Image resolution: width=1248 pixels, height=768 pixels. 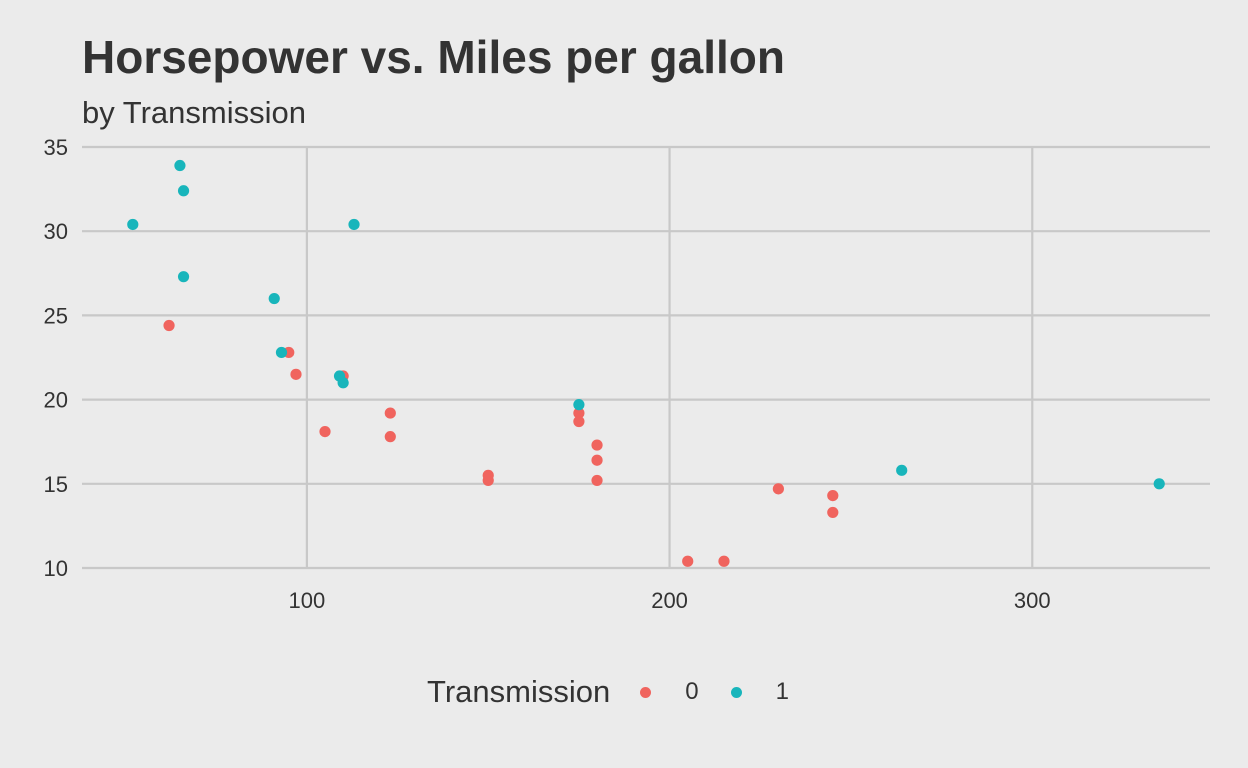 What do you see at coordinates (56, 400) in the screenshot?
I see `y-tick-label: 20` at bounding box center [56, 400].